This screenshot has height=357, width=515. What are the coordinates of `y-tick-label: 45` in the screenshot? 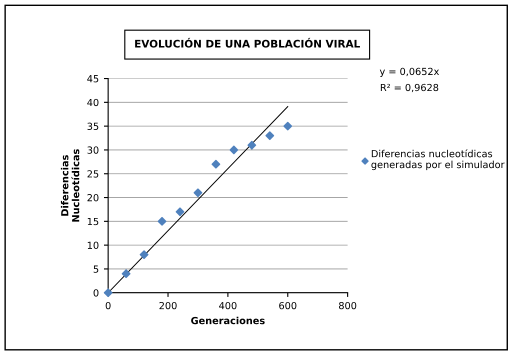 It's located at (92, 78).